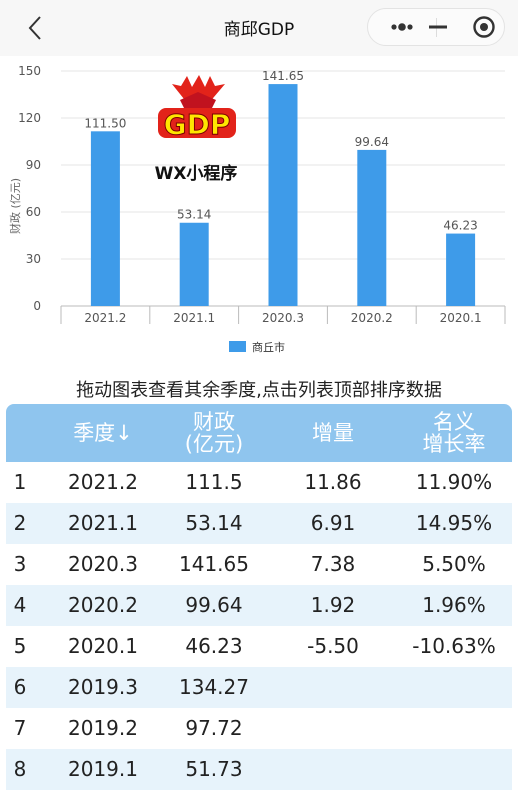  Describe the element at coordinates (372, 318) in the screenshot. I see `x-tick-label: 2020.2` at that location.